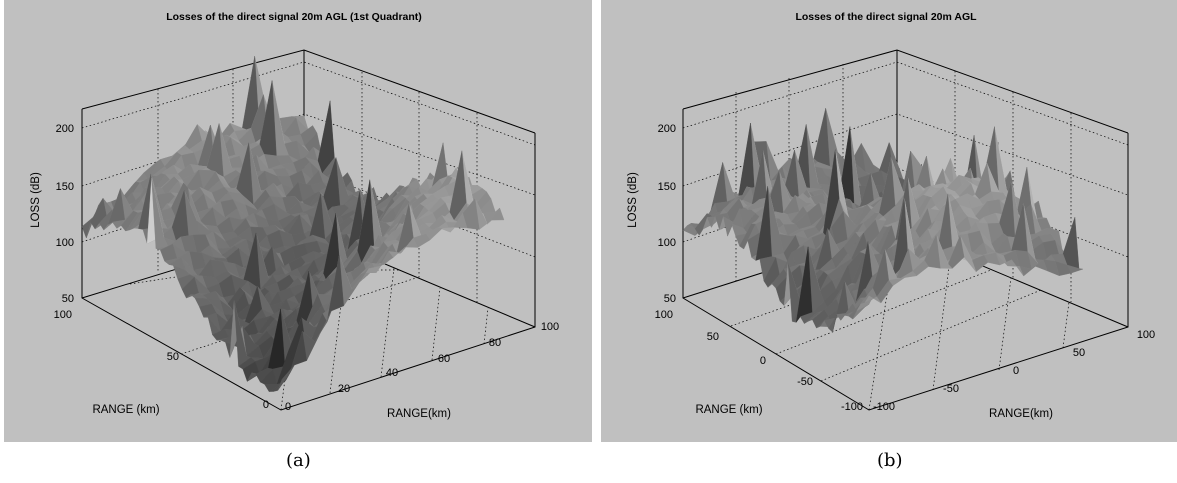 Image resolution: width=1177 pixels, height=483 pixels. Describe the element at coordinates (890, 460) in the screenshot. I see `caption-b: (b)` at that location.